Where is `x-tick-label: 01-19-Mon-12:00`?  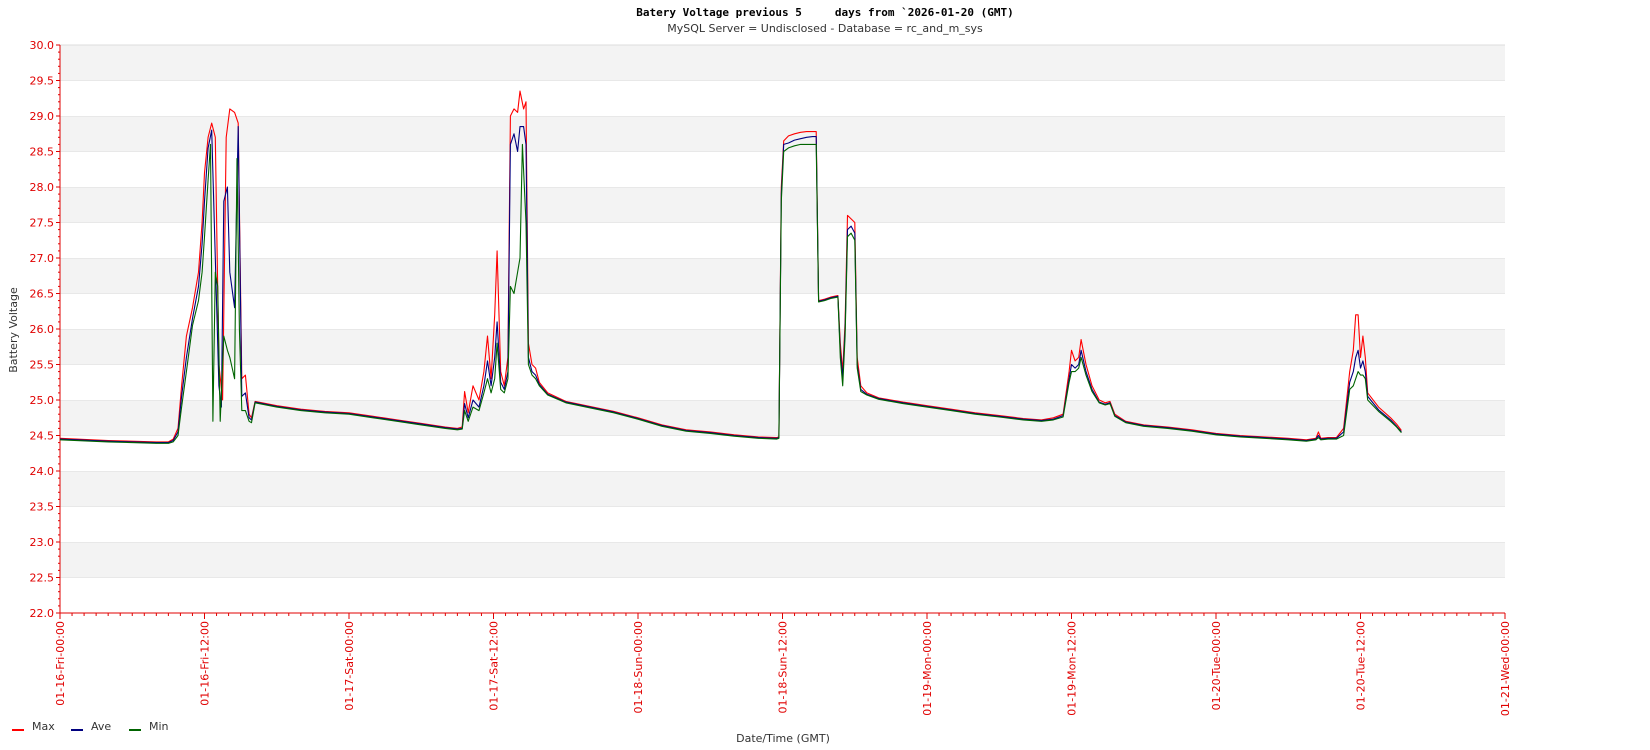
x-tick-label: 01-19-Mon-12:00 is located at coordinates (1072, 668).